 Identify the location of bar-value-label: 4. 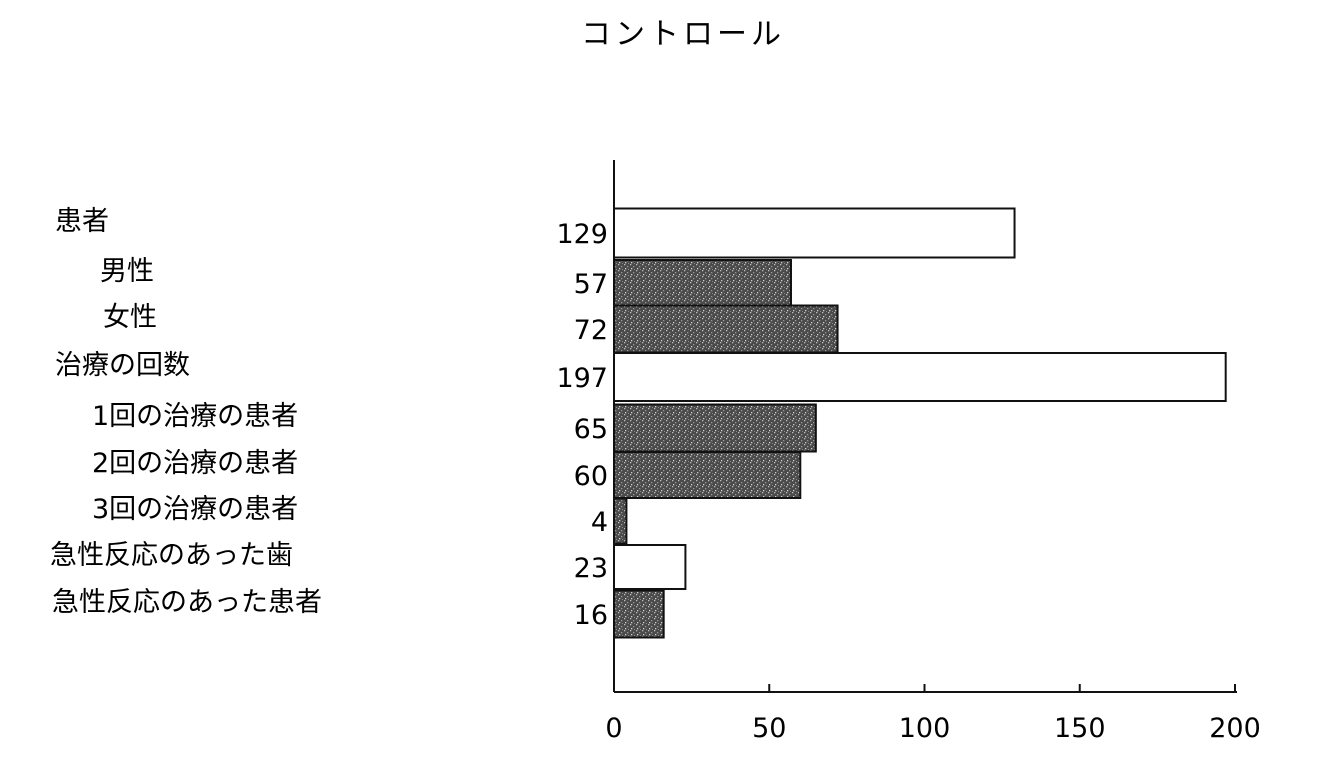
(599, 522).